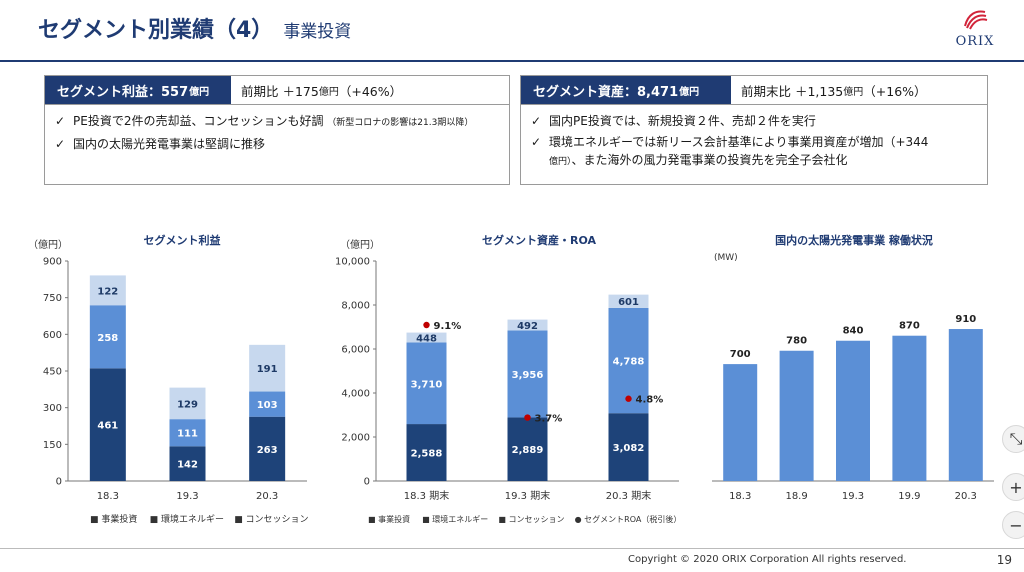 The image size is (1024, 572). What do you see at coordinates (539, 240) in the screenshot?
I see `chart-title: セグメント資産・ROA` at bounding box center [539, 240].